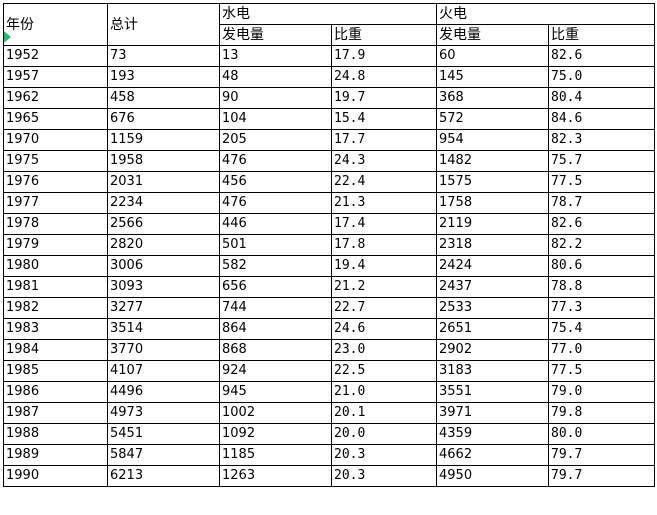  What do you see at coordinates (492, 35) in the screenshot?
I see `header-thermal-generation: 发电量` at bounding box center [492, 35].